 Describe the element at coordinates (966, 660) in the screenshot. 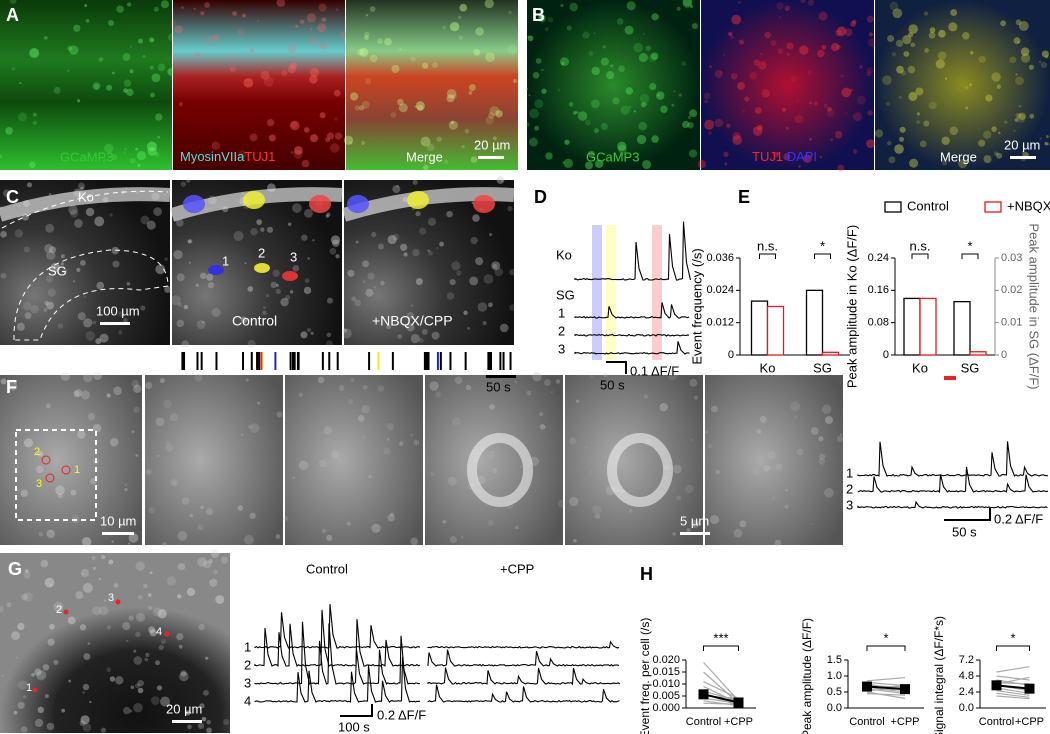

I see `y-tick-label: 7.2` at that location.